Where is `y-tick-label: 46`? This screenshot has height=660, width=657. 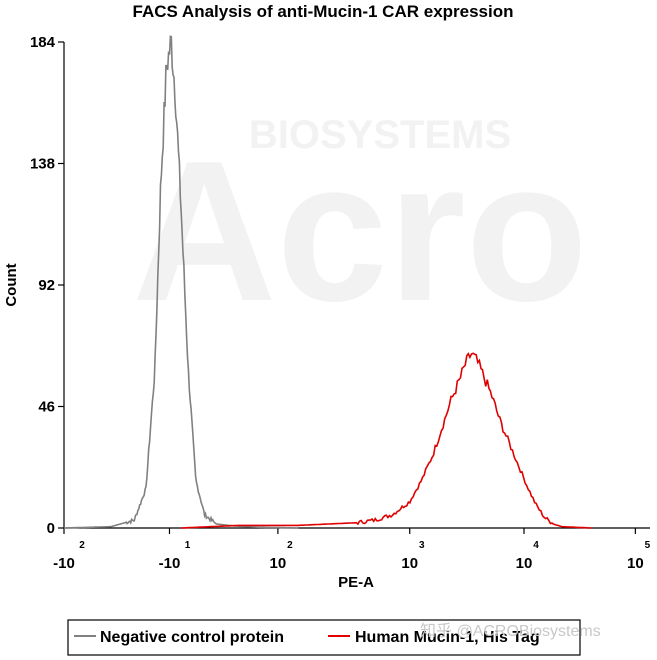
y-tick-label: 46 is located at coordinates (46, 407).